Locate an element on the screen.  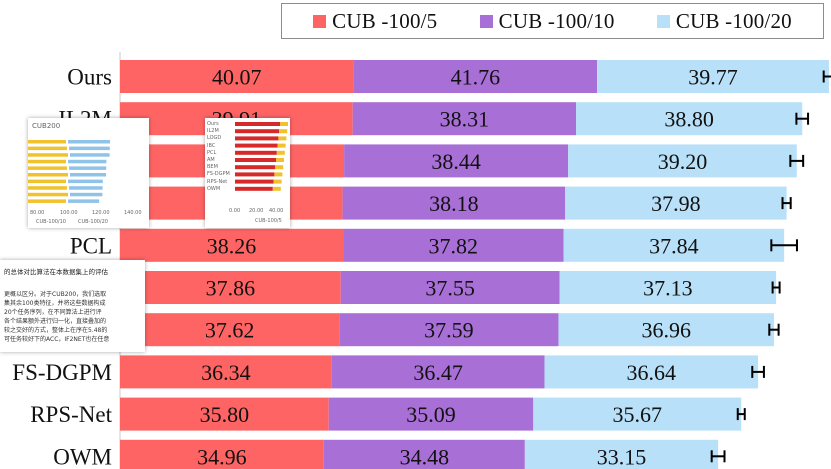
thumbnail-tick: 80.00 is located at coordinates (37, 213).